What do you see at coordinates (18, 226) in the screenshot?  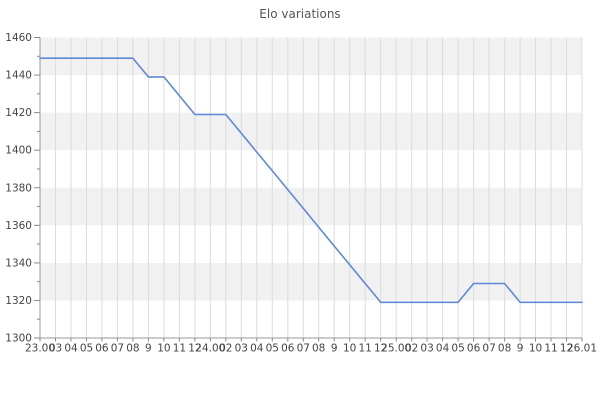 I see `y-tick-label: 1360` at bounding box center [18, 226].